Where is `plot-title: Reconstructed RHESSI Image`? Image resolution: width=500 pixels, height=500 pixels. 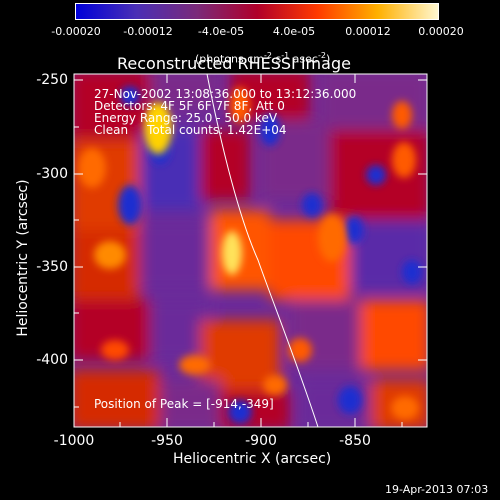
plot-title: Reconstructed RHESSI Image is located at coordinates (234, 63).